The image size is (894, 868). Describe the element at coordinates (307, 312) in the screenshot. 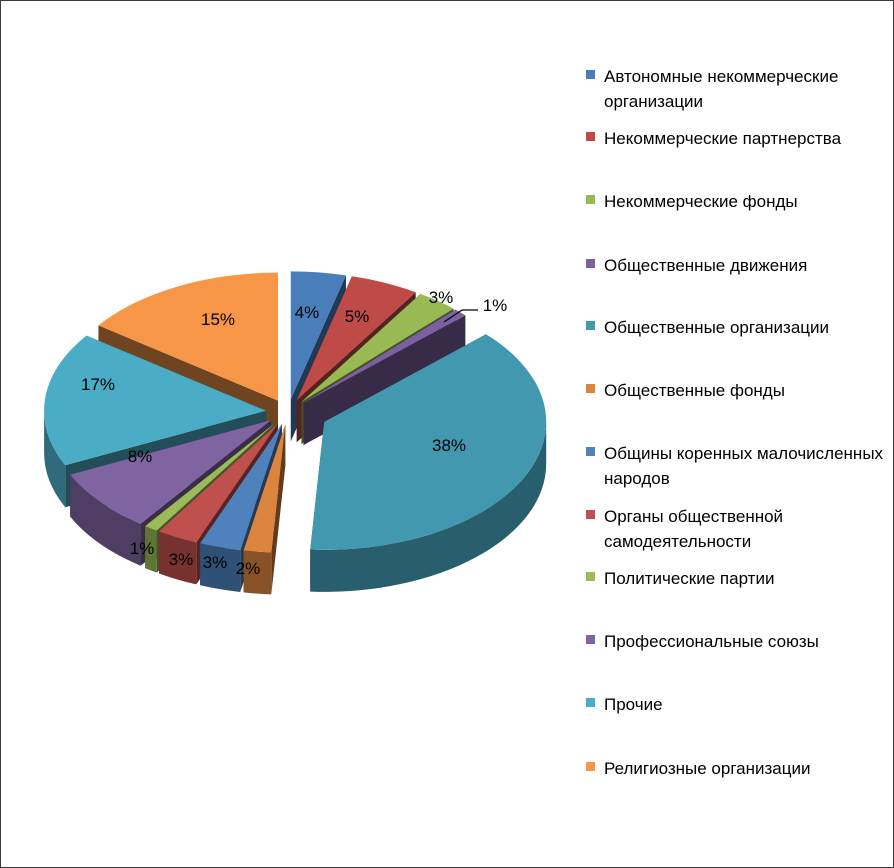

I see `data-label-0: 4%` at that location.